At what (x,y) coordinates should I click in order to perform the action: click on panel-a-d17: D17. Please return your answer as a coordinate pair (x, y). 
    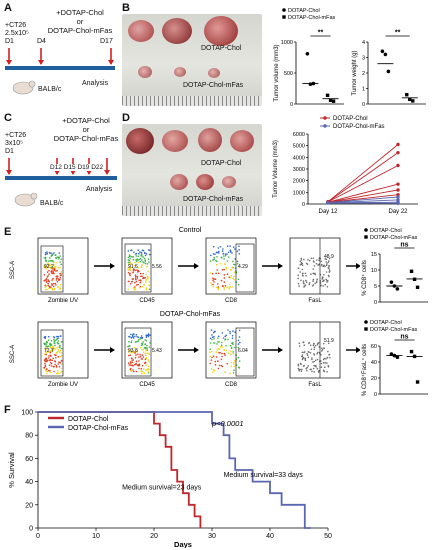
    Looking at the image, I should click on (106, 41).